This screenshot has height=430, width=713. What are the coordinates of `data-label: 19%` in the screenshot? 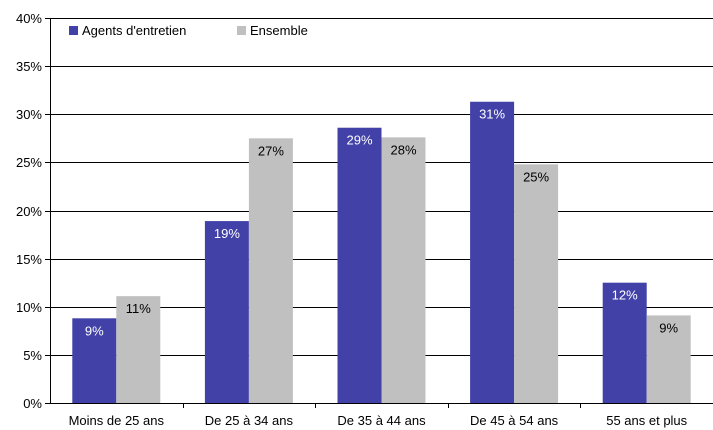 It's located at (227, 233).